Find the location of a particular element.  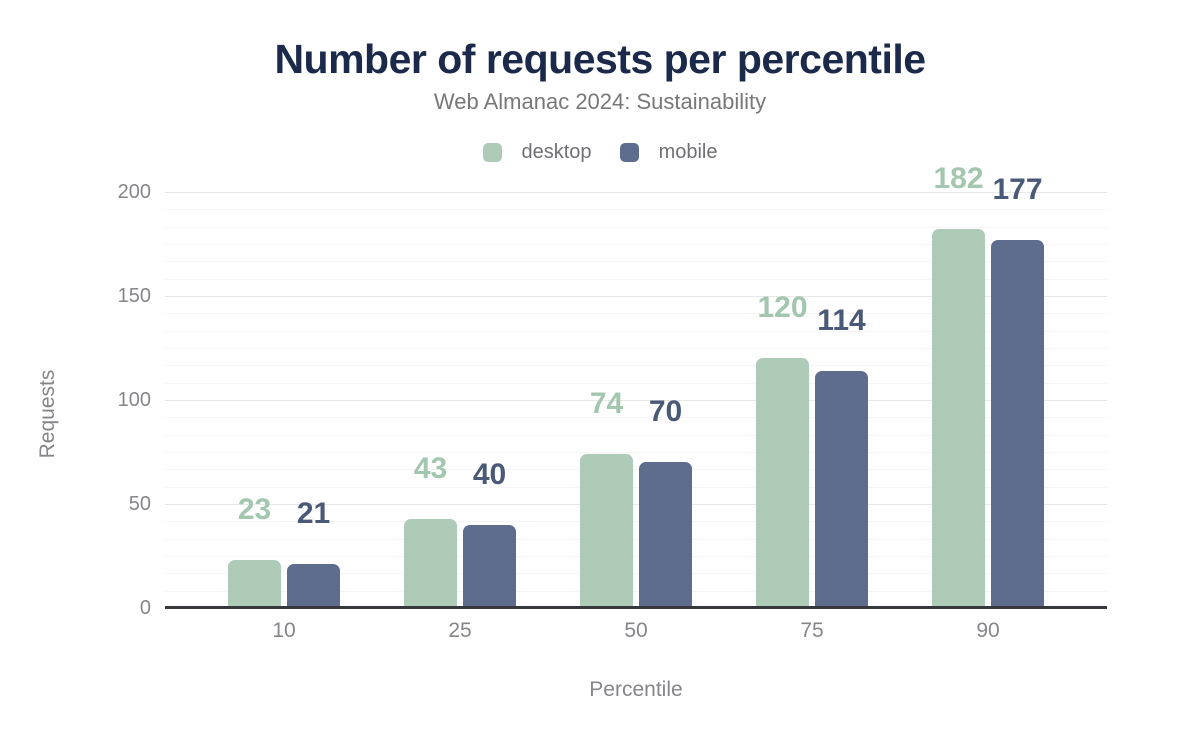

legend-item-desktop: desktop is located at coordinates (537, 152).